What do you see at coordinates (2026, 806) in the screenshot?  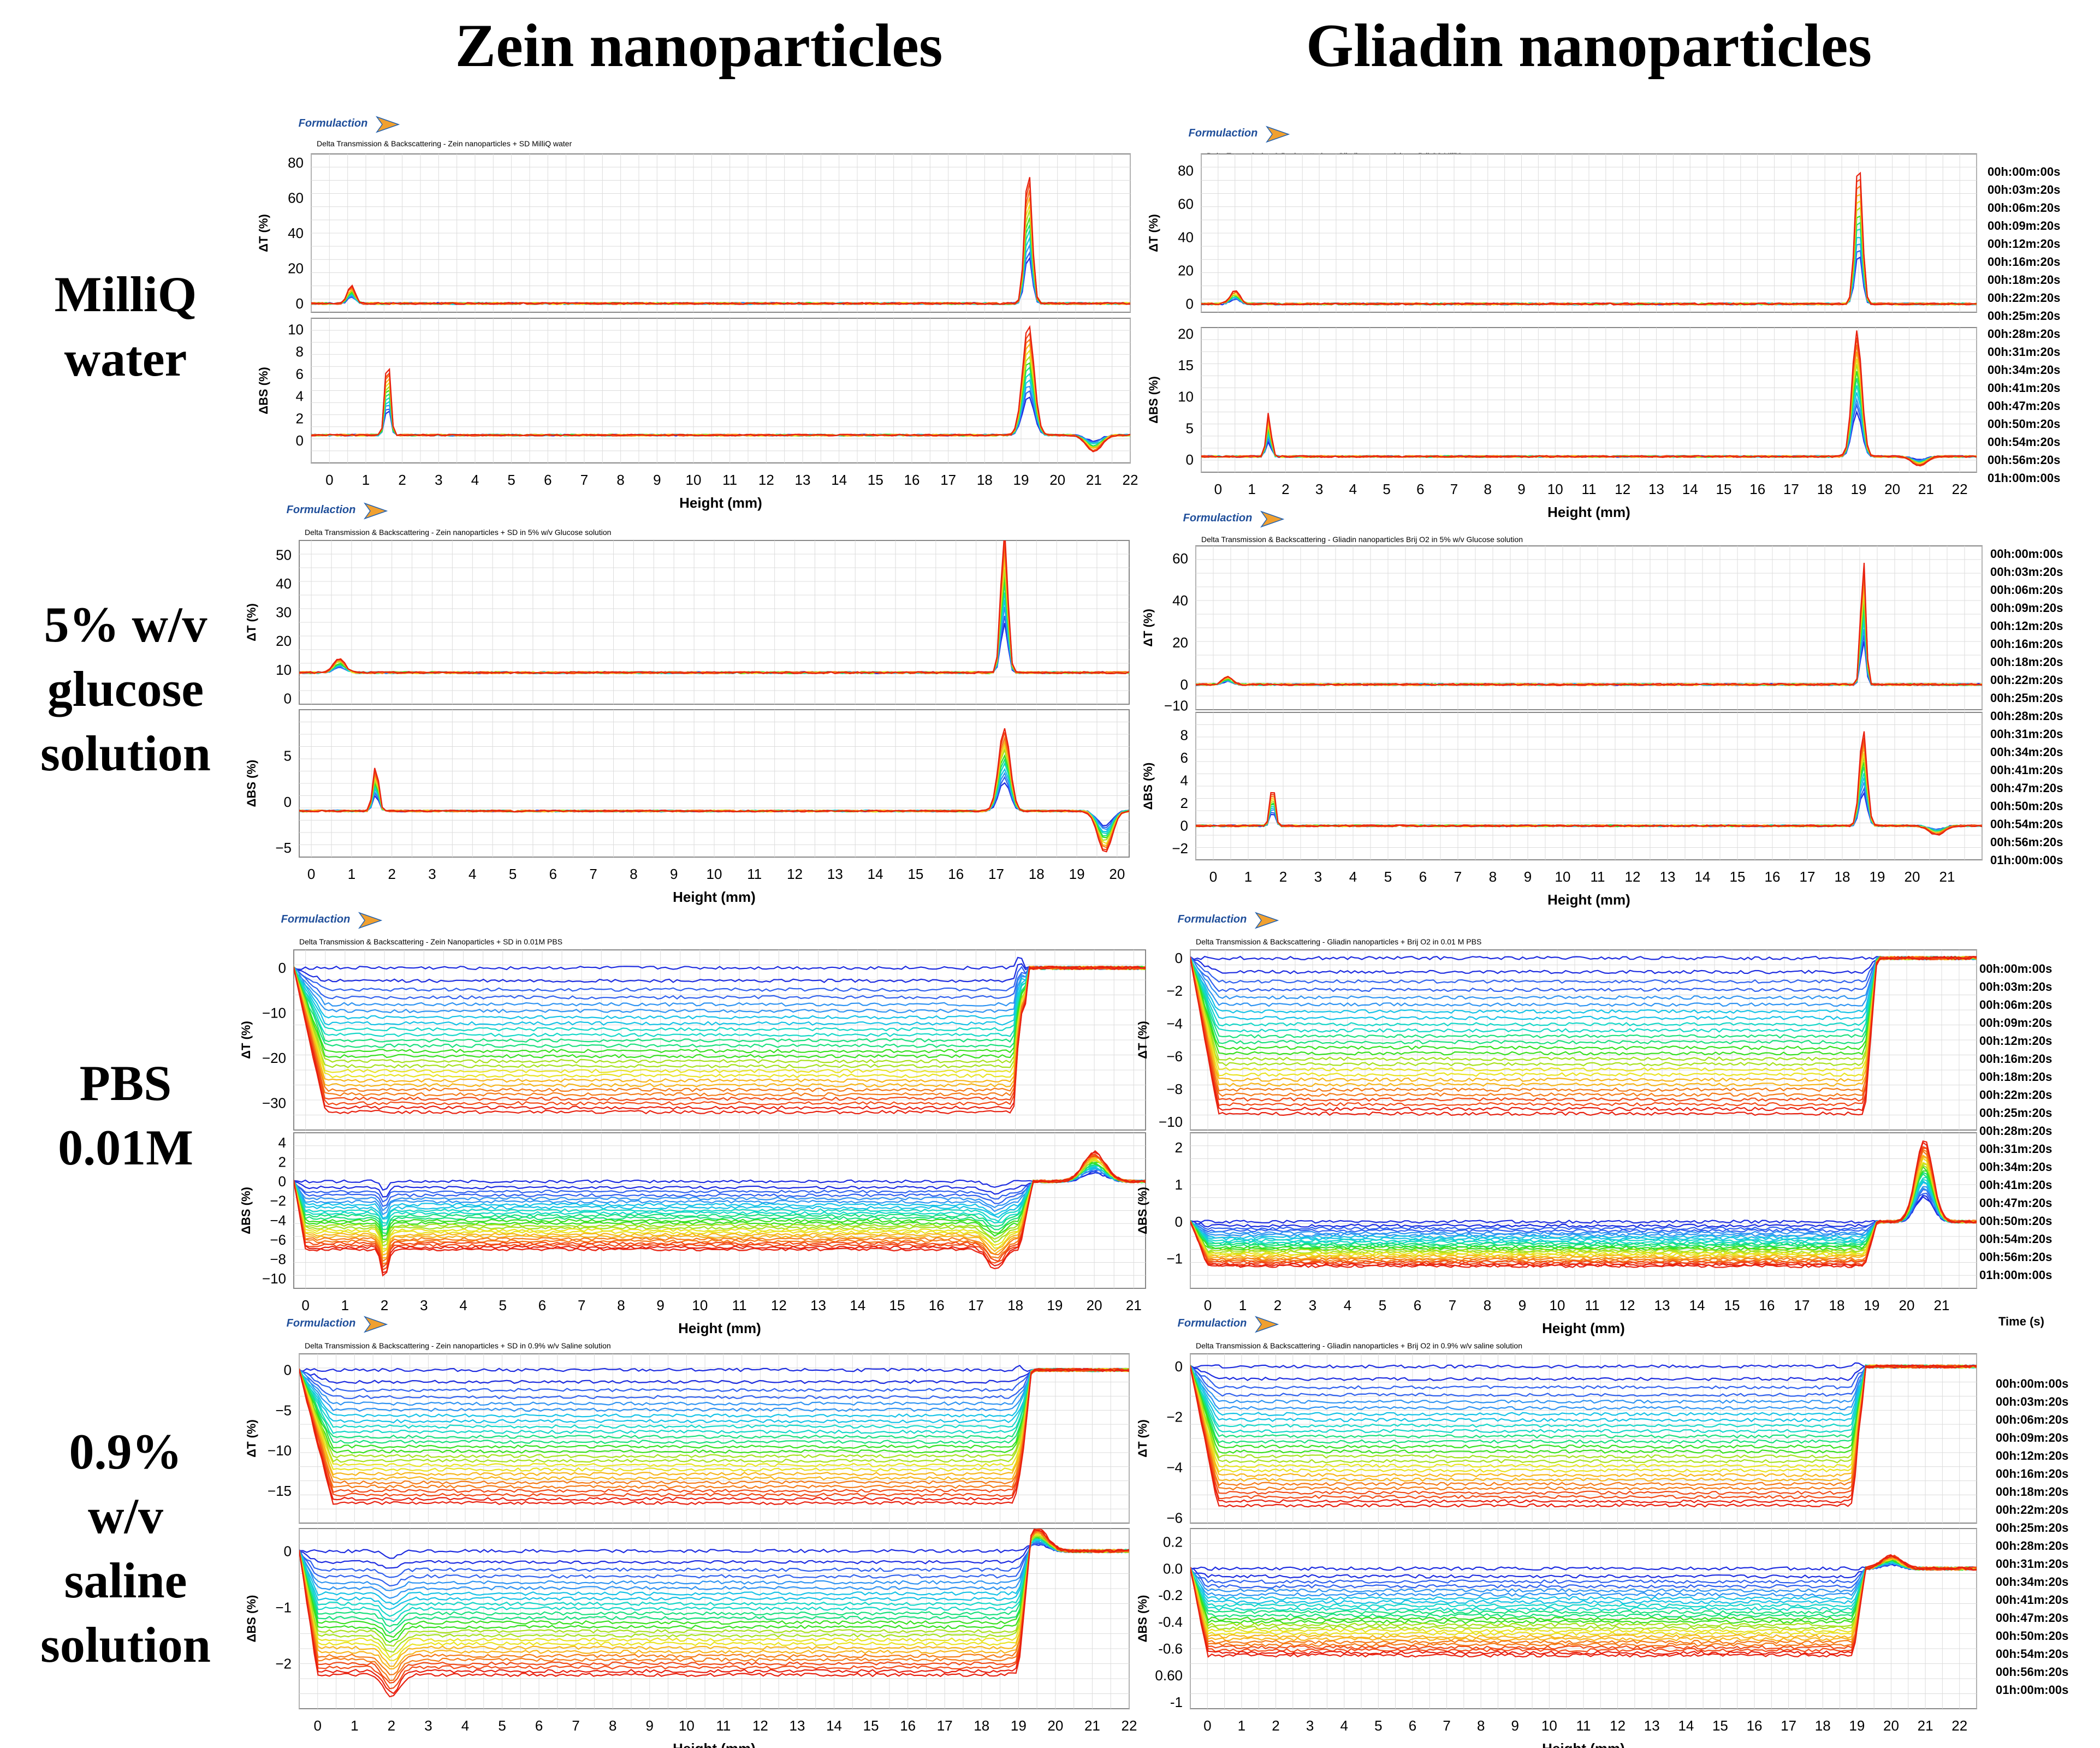 I see `legend-time-entry: 00h:50m:20s` at bounding box center [2026, 806].